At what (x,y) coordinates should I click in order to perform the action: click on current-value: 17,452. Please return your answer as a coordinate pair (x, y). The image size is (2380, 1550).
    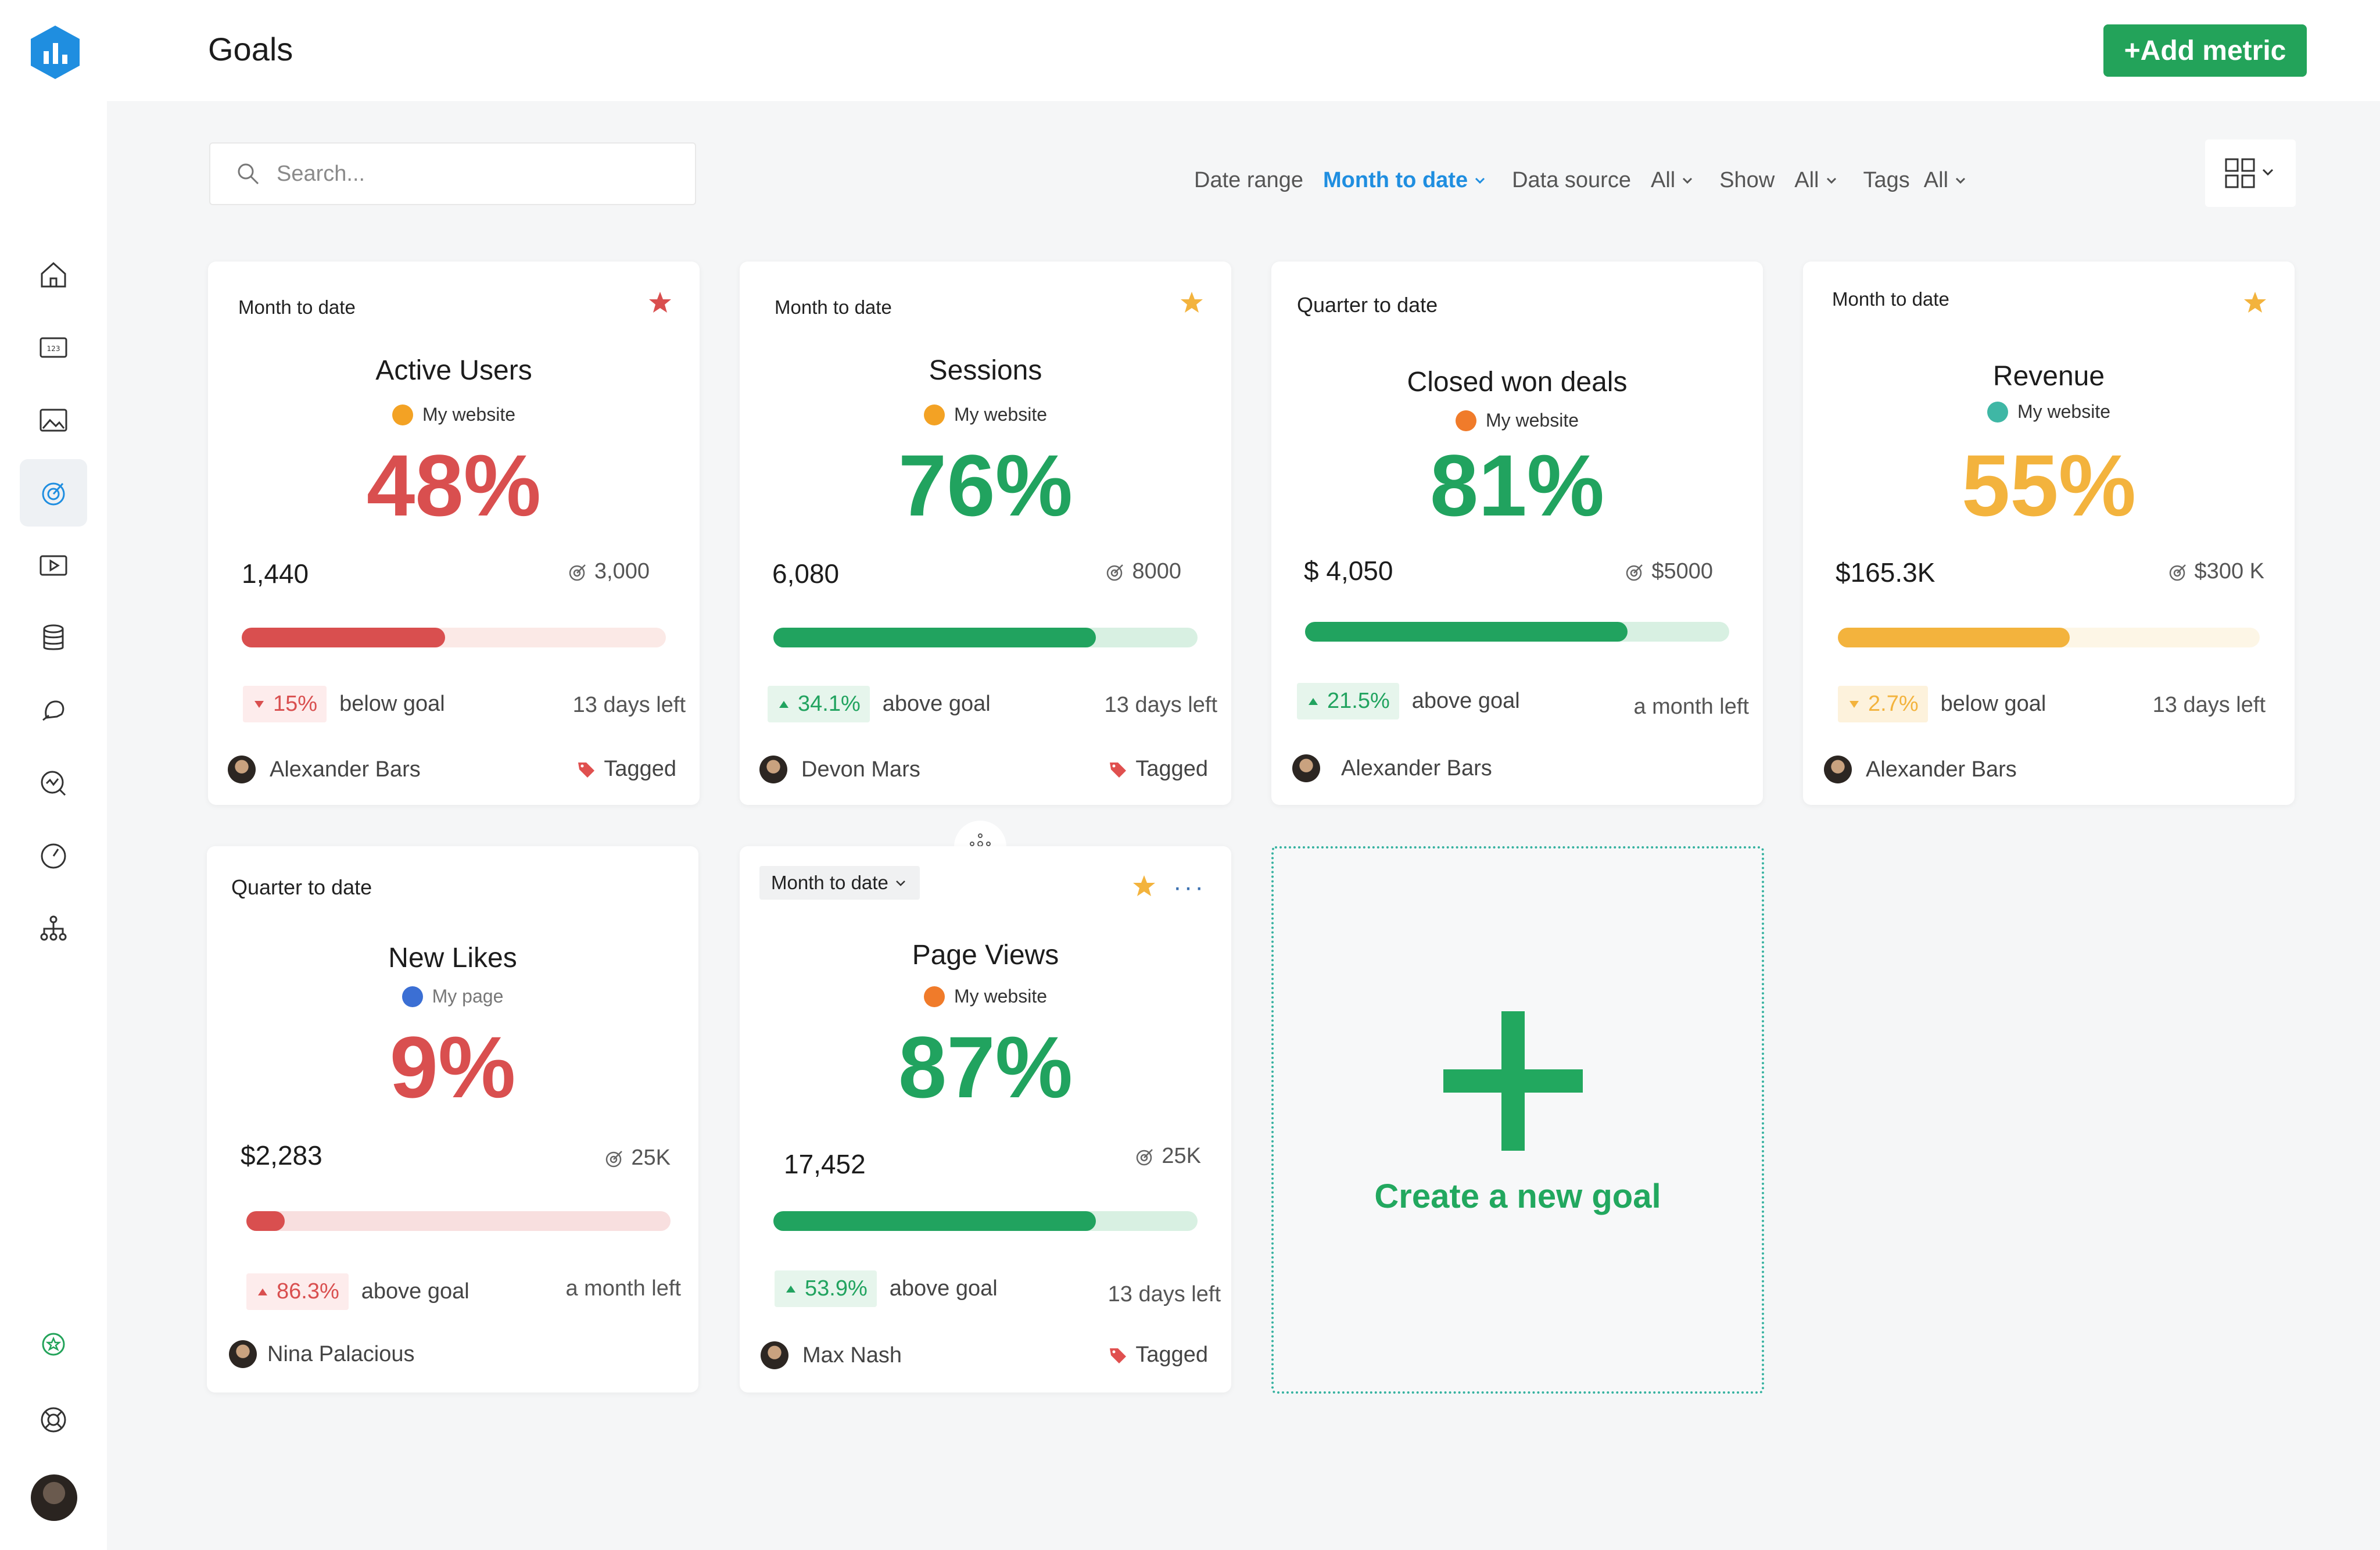
    Looking at the image, I should click on (825, 1164).